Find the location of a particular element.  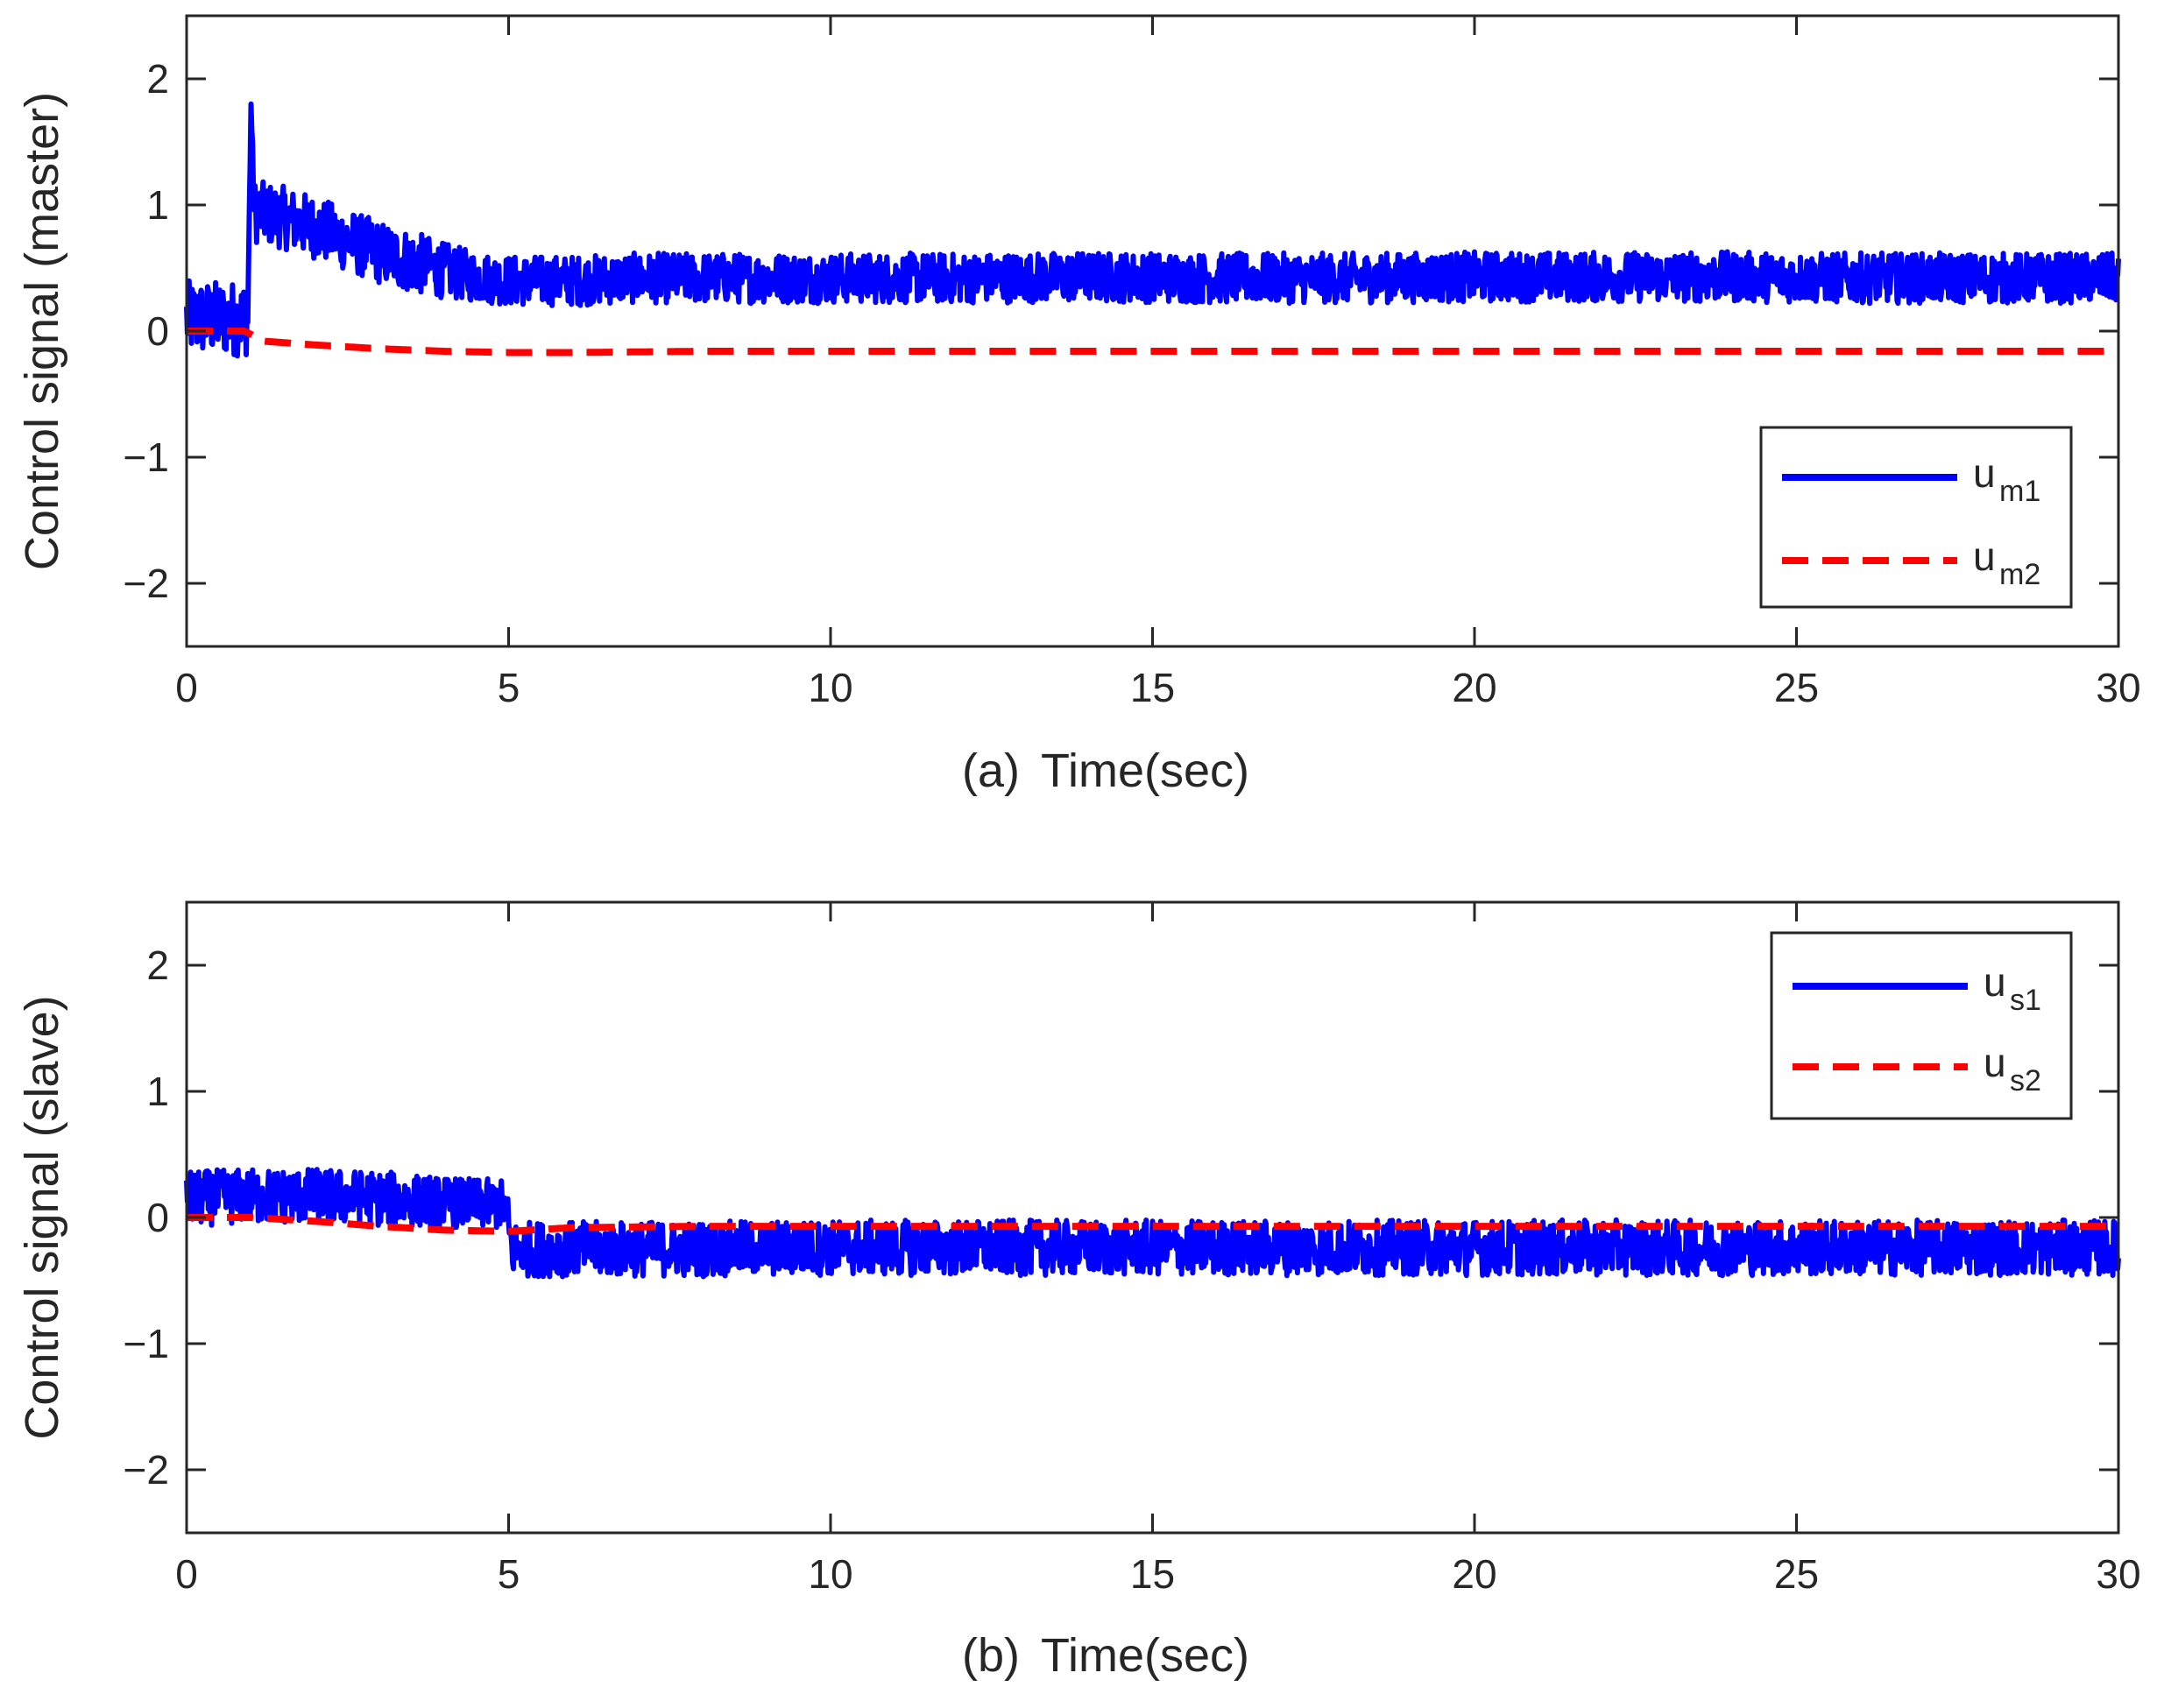

panel-a-legend-label-um1: u m1 is located at coordinates (2006, 479).